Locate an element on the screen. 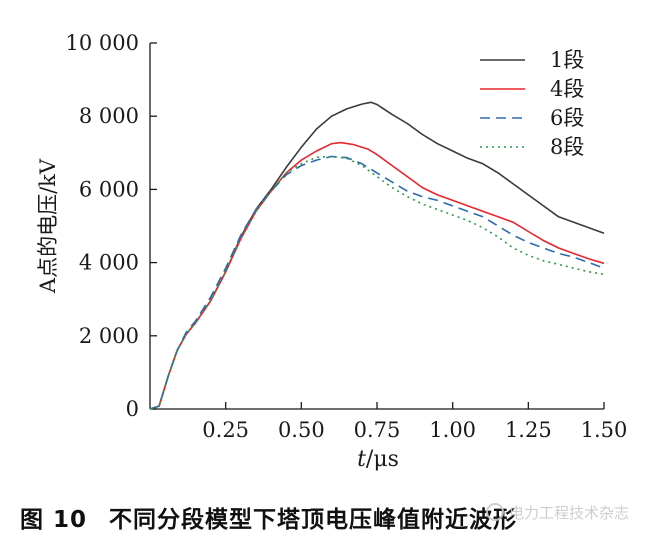 The width and height of the screenshot is (668, 544). x-tick-label: 1.50 is located at coordinates (604, 430).